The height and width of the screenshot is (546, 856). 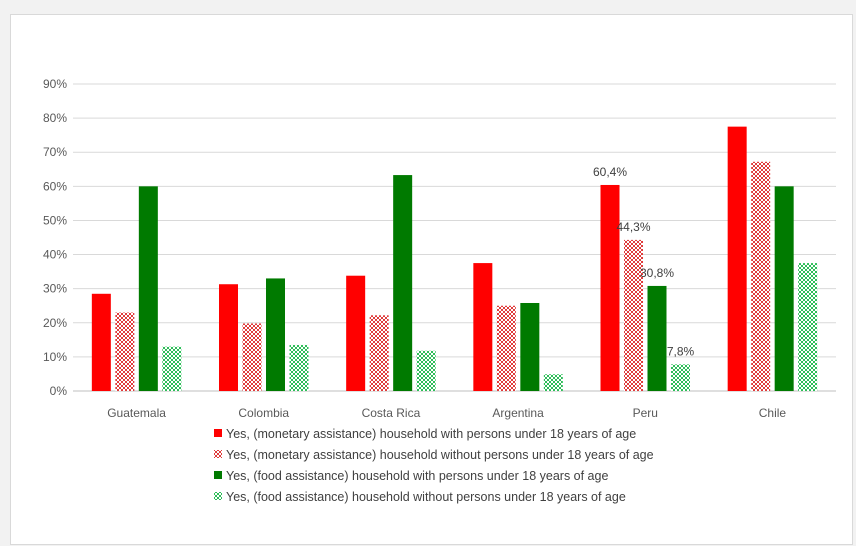 I want to click on y-tick-label: 50%, so click(x=55, y=220).